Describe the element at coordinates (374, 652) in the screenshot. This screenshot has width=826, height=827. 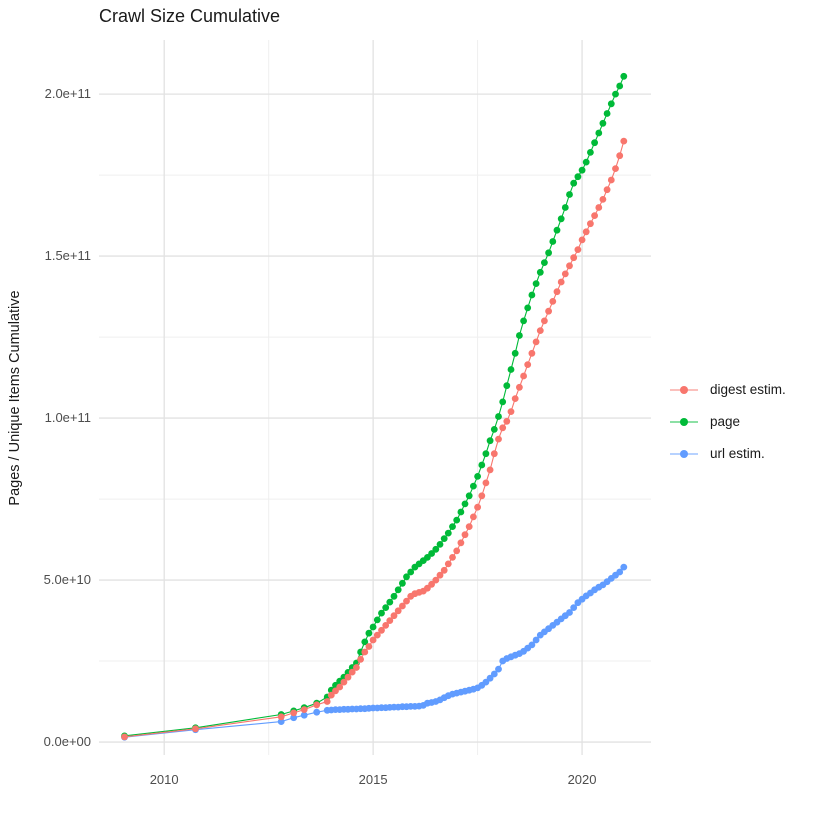
I see `series-line-url-estim-` at that location.